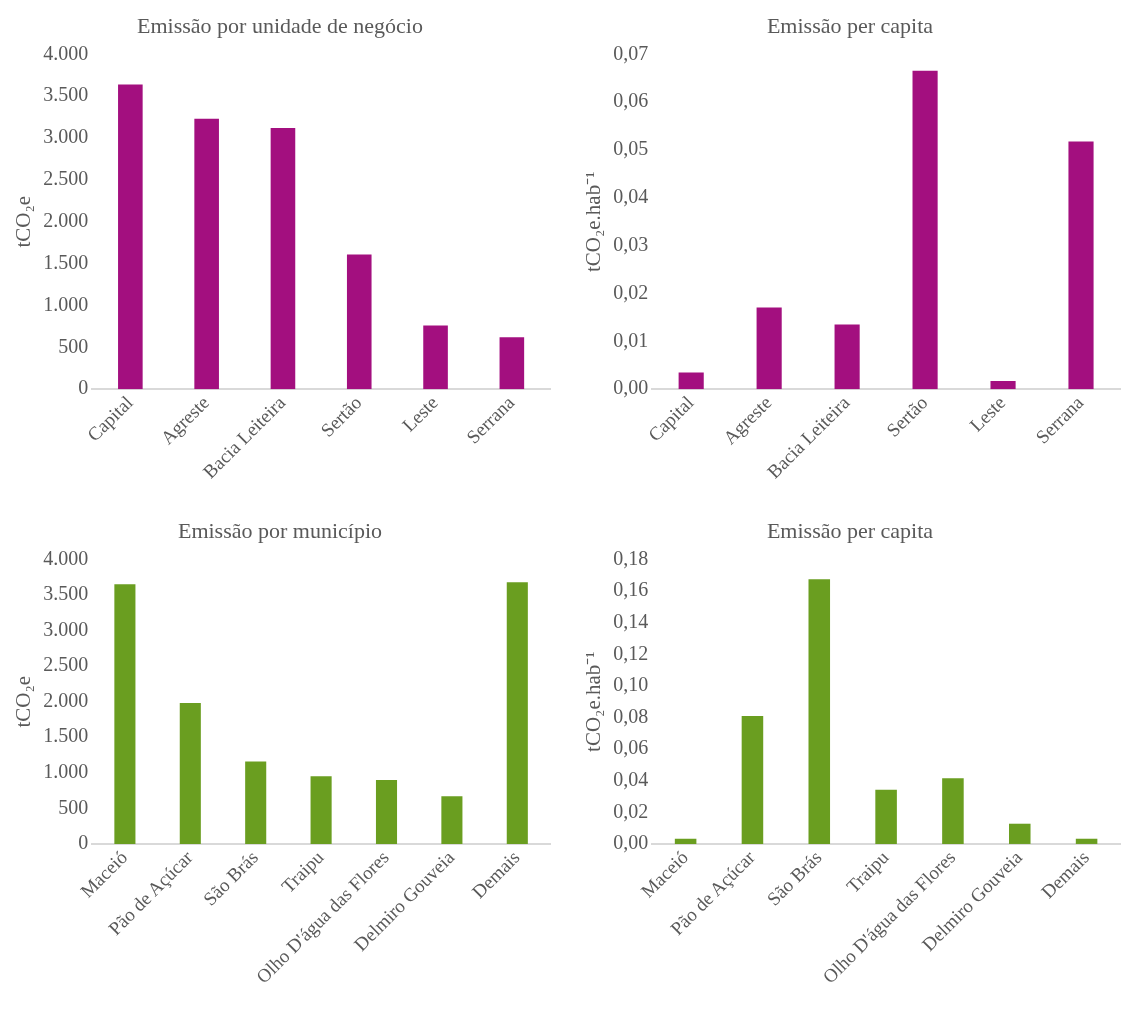  Describe the element at coordinates (631, 148) in the screenshot. I see `y-tick-label: 0,05` at that location.